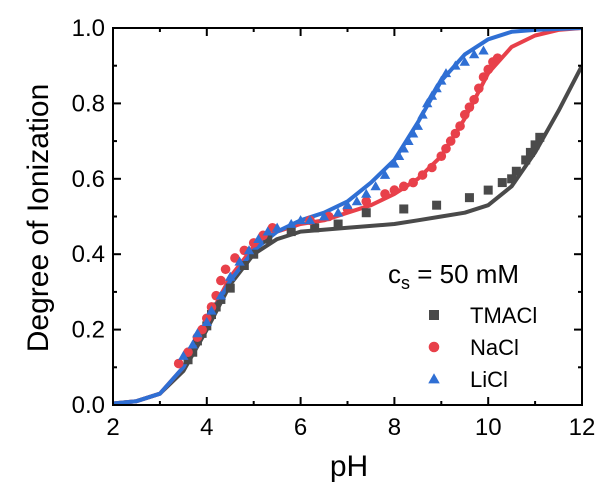  I want to click on x-axis-title: pH, so click(349, 466).